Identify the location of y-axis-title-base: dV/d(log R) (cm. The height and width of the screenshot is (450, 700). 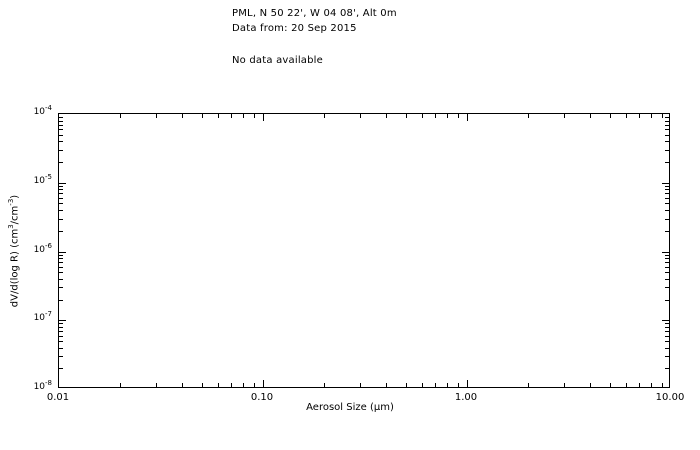
(15, 267).